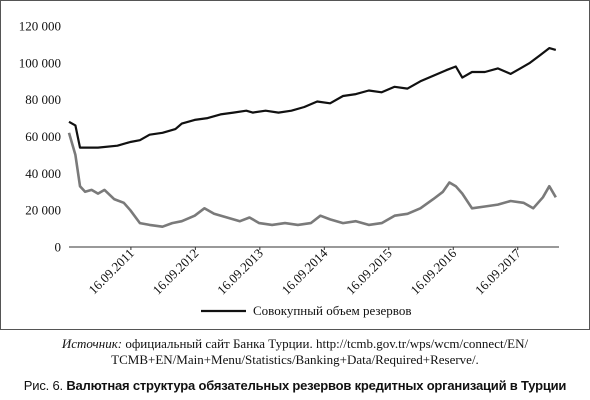 The width and height of the screenshot is (590, 400). I want to click on x-tick-label: 16.09.2014, so click(304, 271).